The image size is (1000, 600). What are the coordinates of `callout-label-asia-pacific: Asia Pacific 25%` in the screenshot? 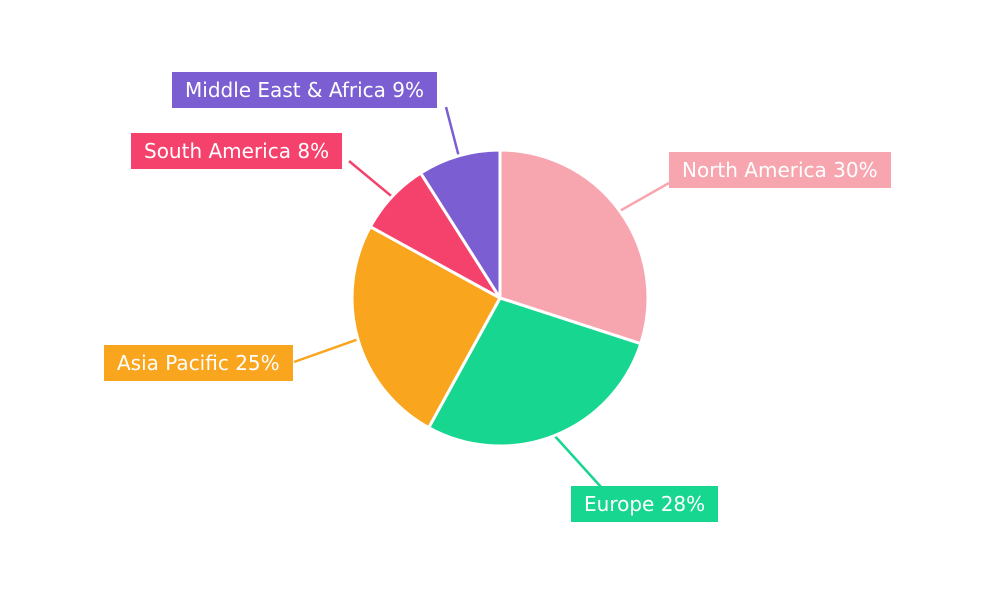 It's located at (198, 363).